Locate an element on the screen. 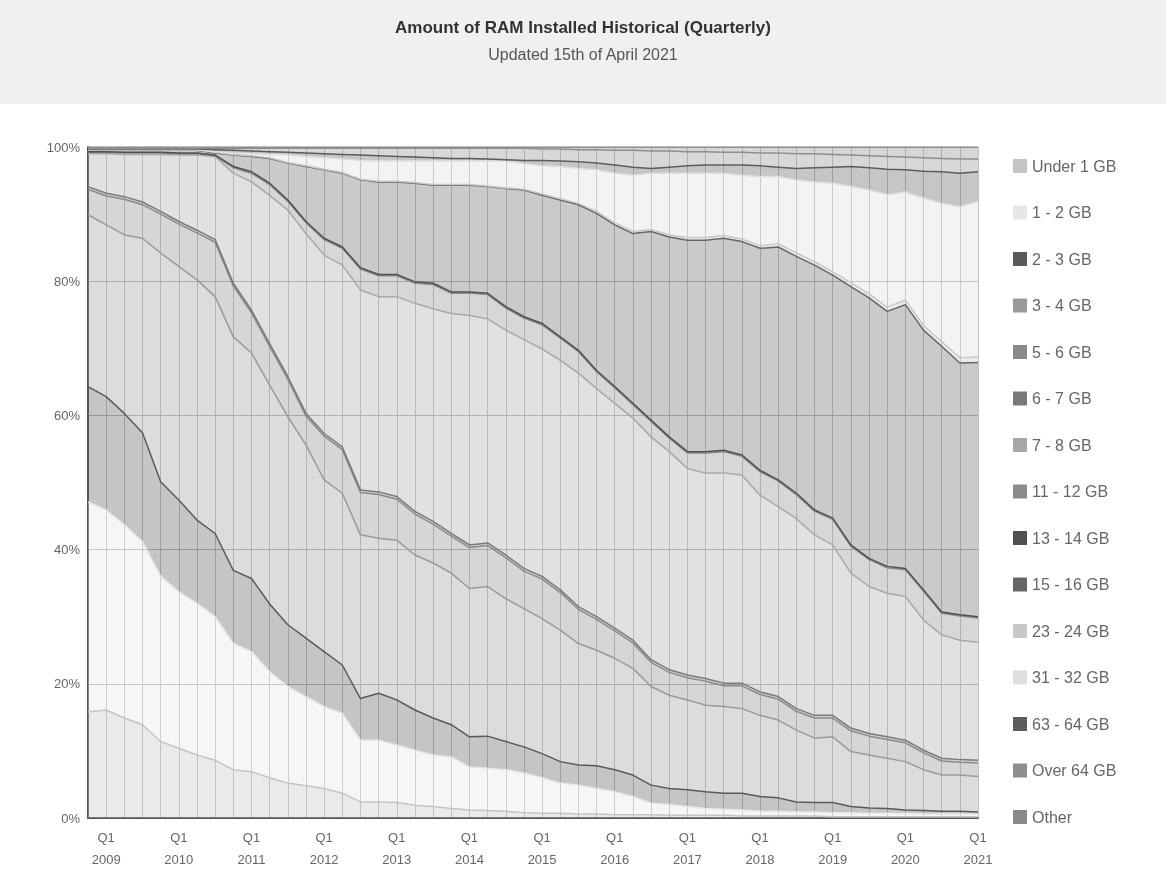 The width and height of the screenshot is (1166, 888). legend-label: Other is located at coordinates (1052, 817).